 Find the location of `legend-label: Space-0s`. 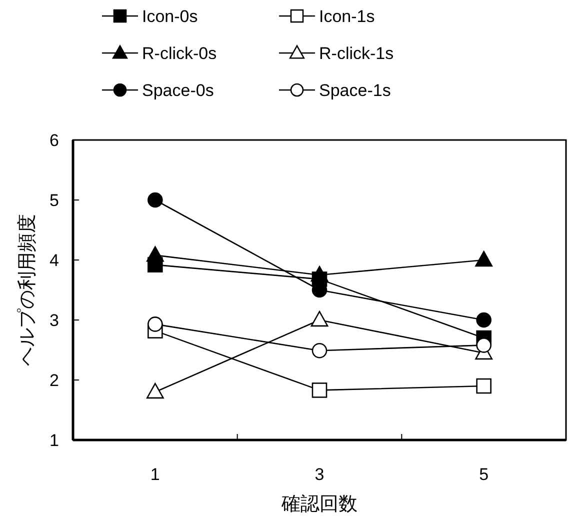

legend-label: Space-0s is located at coordinates (178, 90).